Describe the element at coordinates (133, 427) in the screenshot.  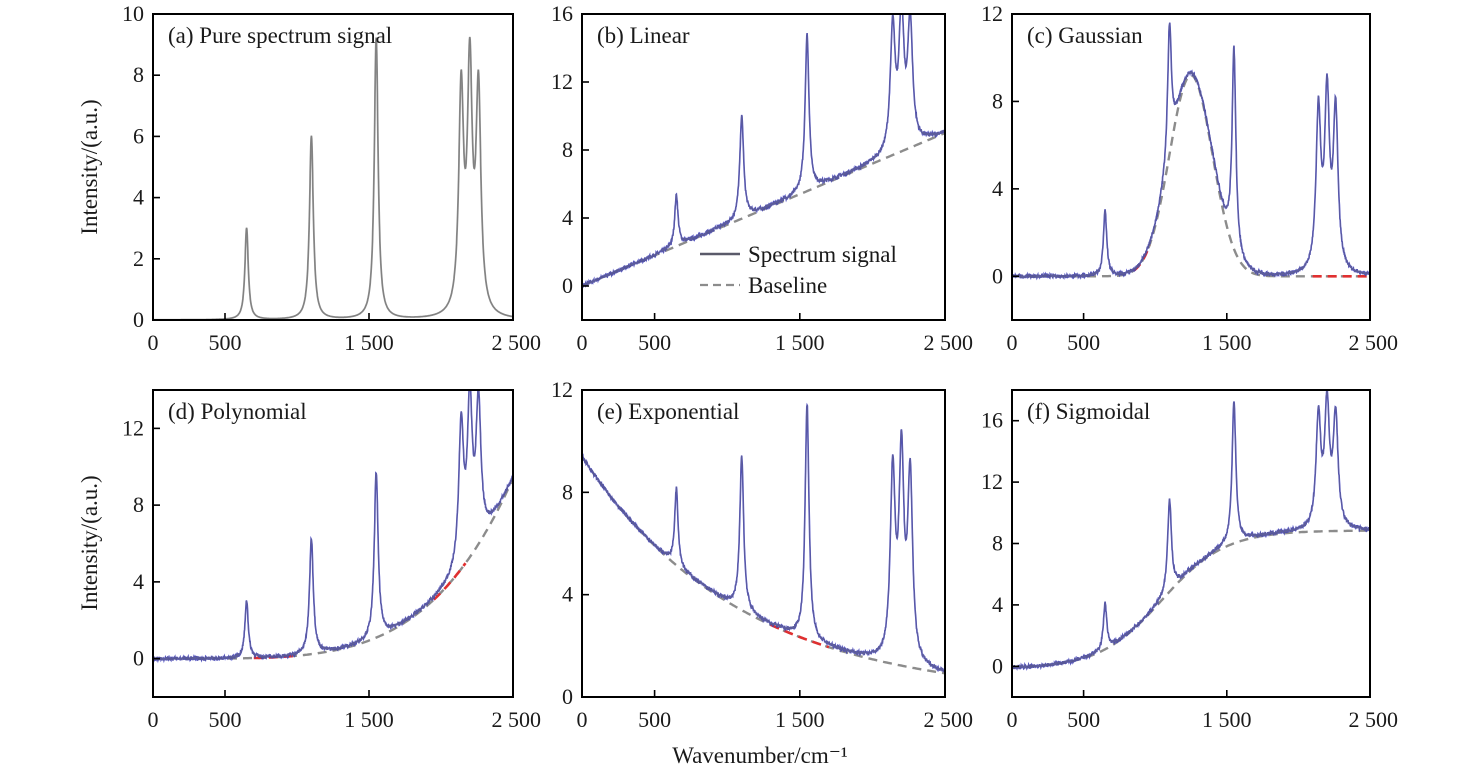
I see `y-tick-label-d-3: 12` at that location.